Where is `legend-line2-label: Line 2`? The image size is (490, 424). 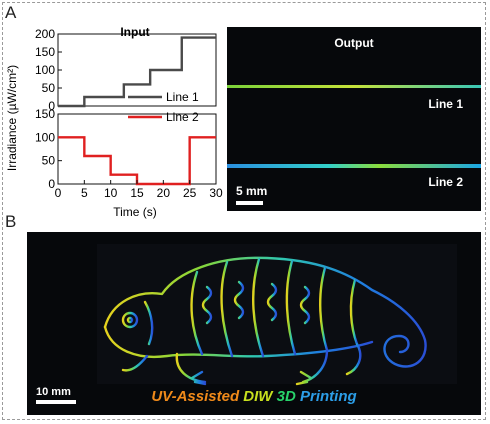
legend-line2-label: Line 2 is located at coordinates (182, 117).